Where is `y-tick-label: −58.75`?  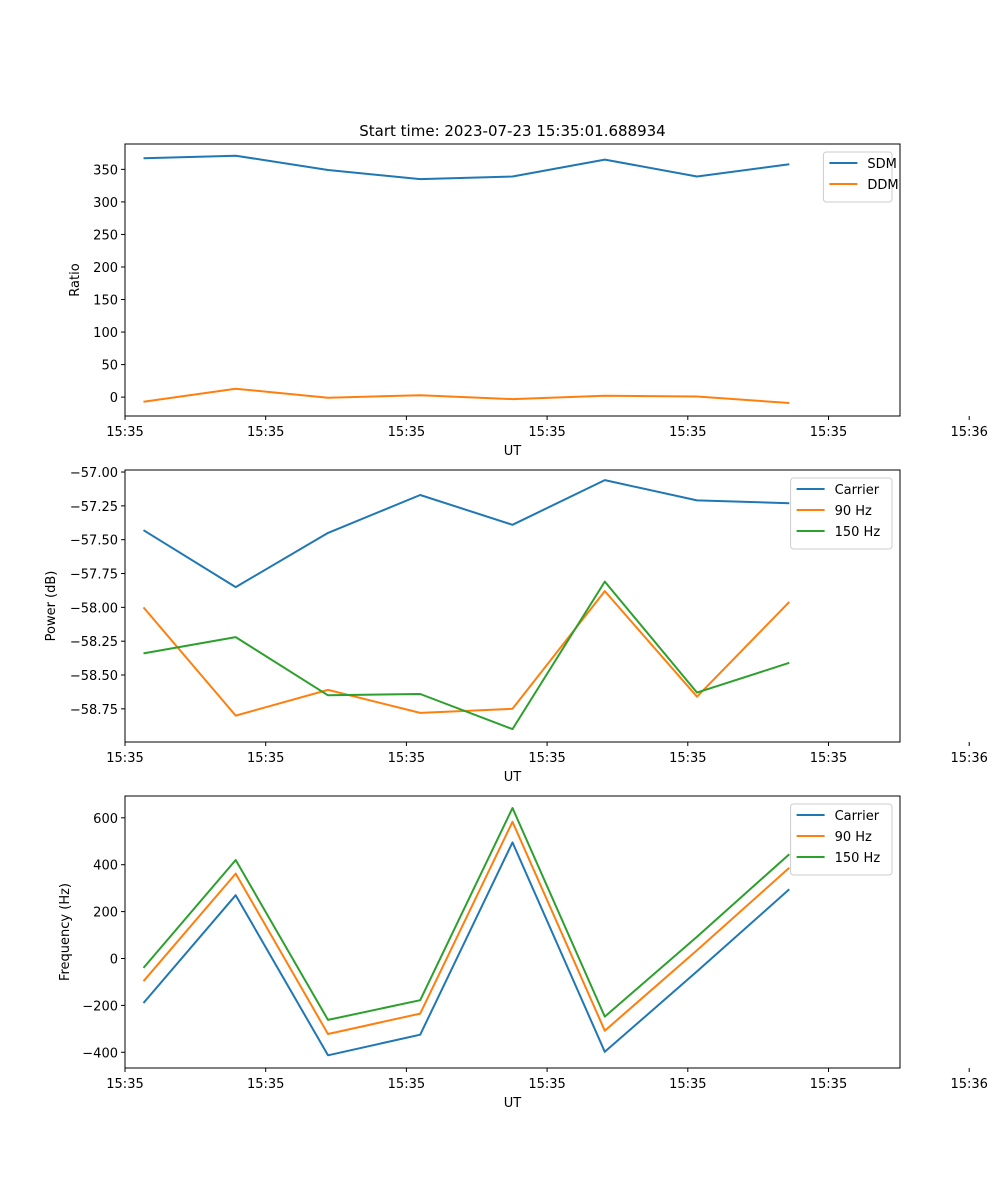 y-tick-label: −58.75 is located at coordinates (94, 710).